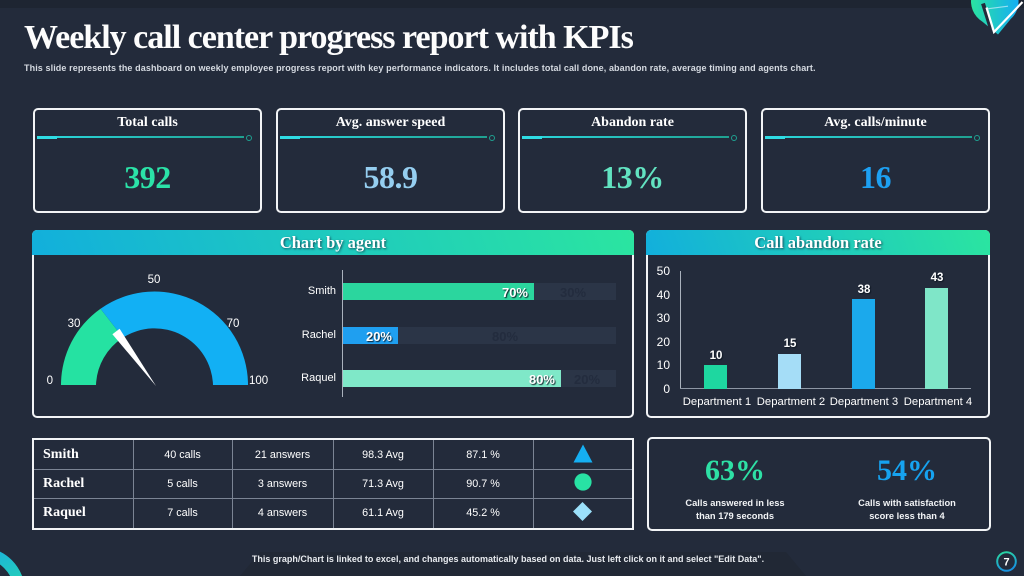 This screenshot has height=576, width=1024. What do you see at coordinates (1006, 563) in the screenshot?
I see `svg-text: 7` at bounding box center [1006, 563].